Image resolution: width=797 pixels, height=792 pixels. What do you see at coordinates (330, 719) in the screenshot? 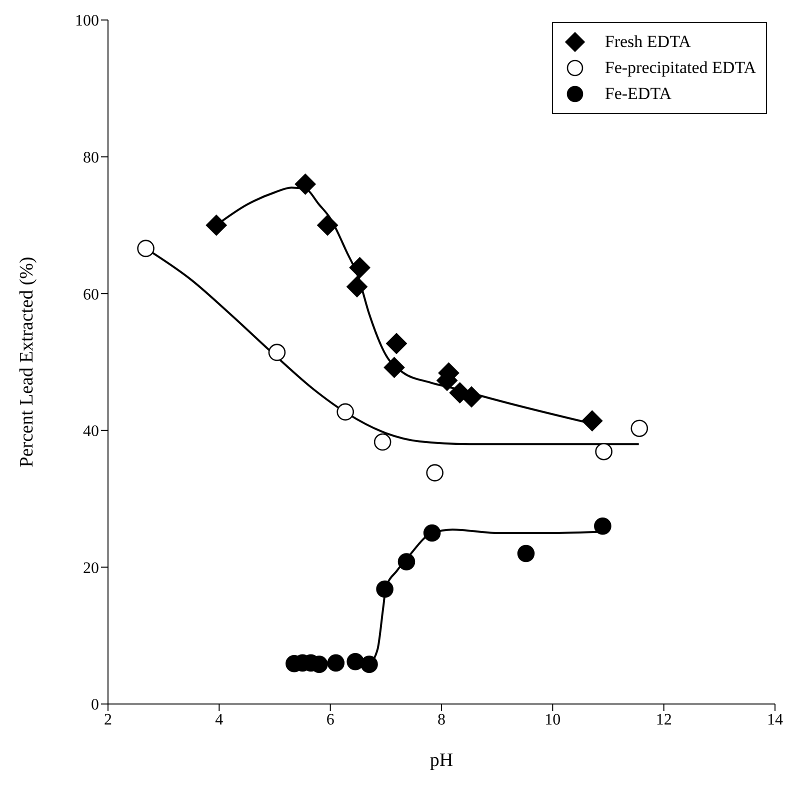
I see `x-tick-label: 6` at bounding box center [330, 719].